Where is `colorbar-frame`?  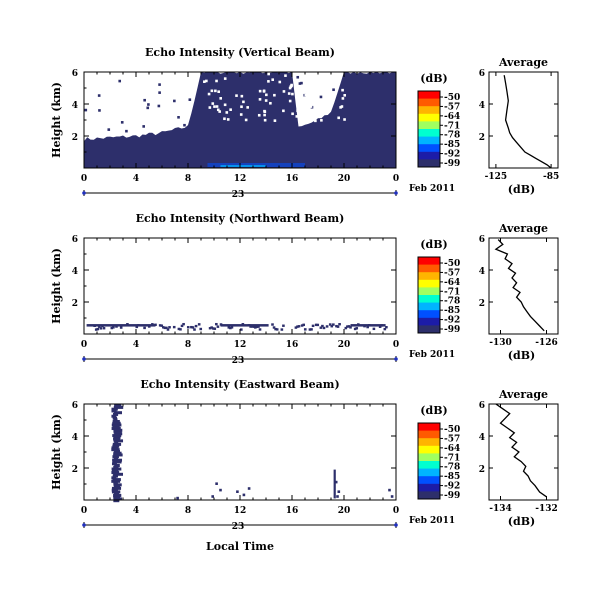
colorbar-frame is located at coordinates (429, 295).